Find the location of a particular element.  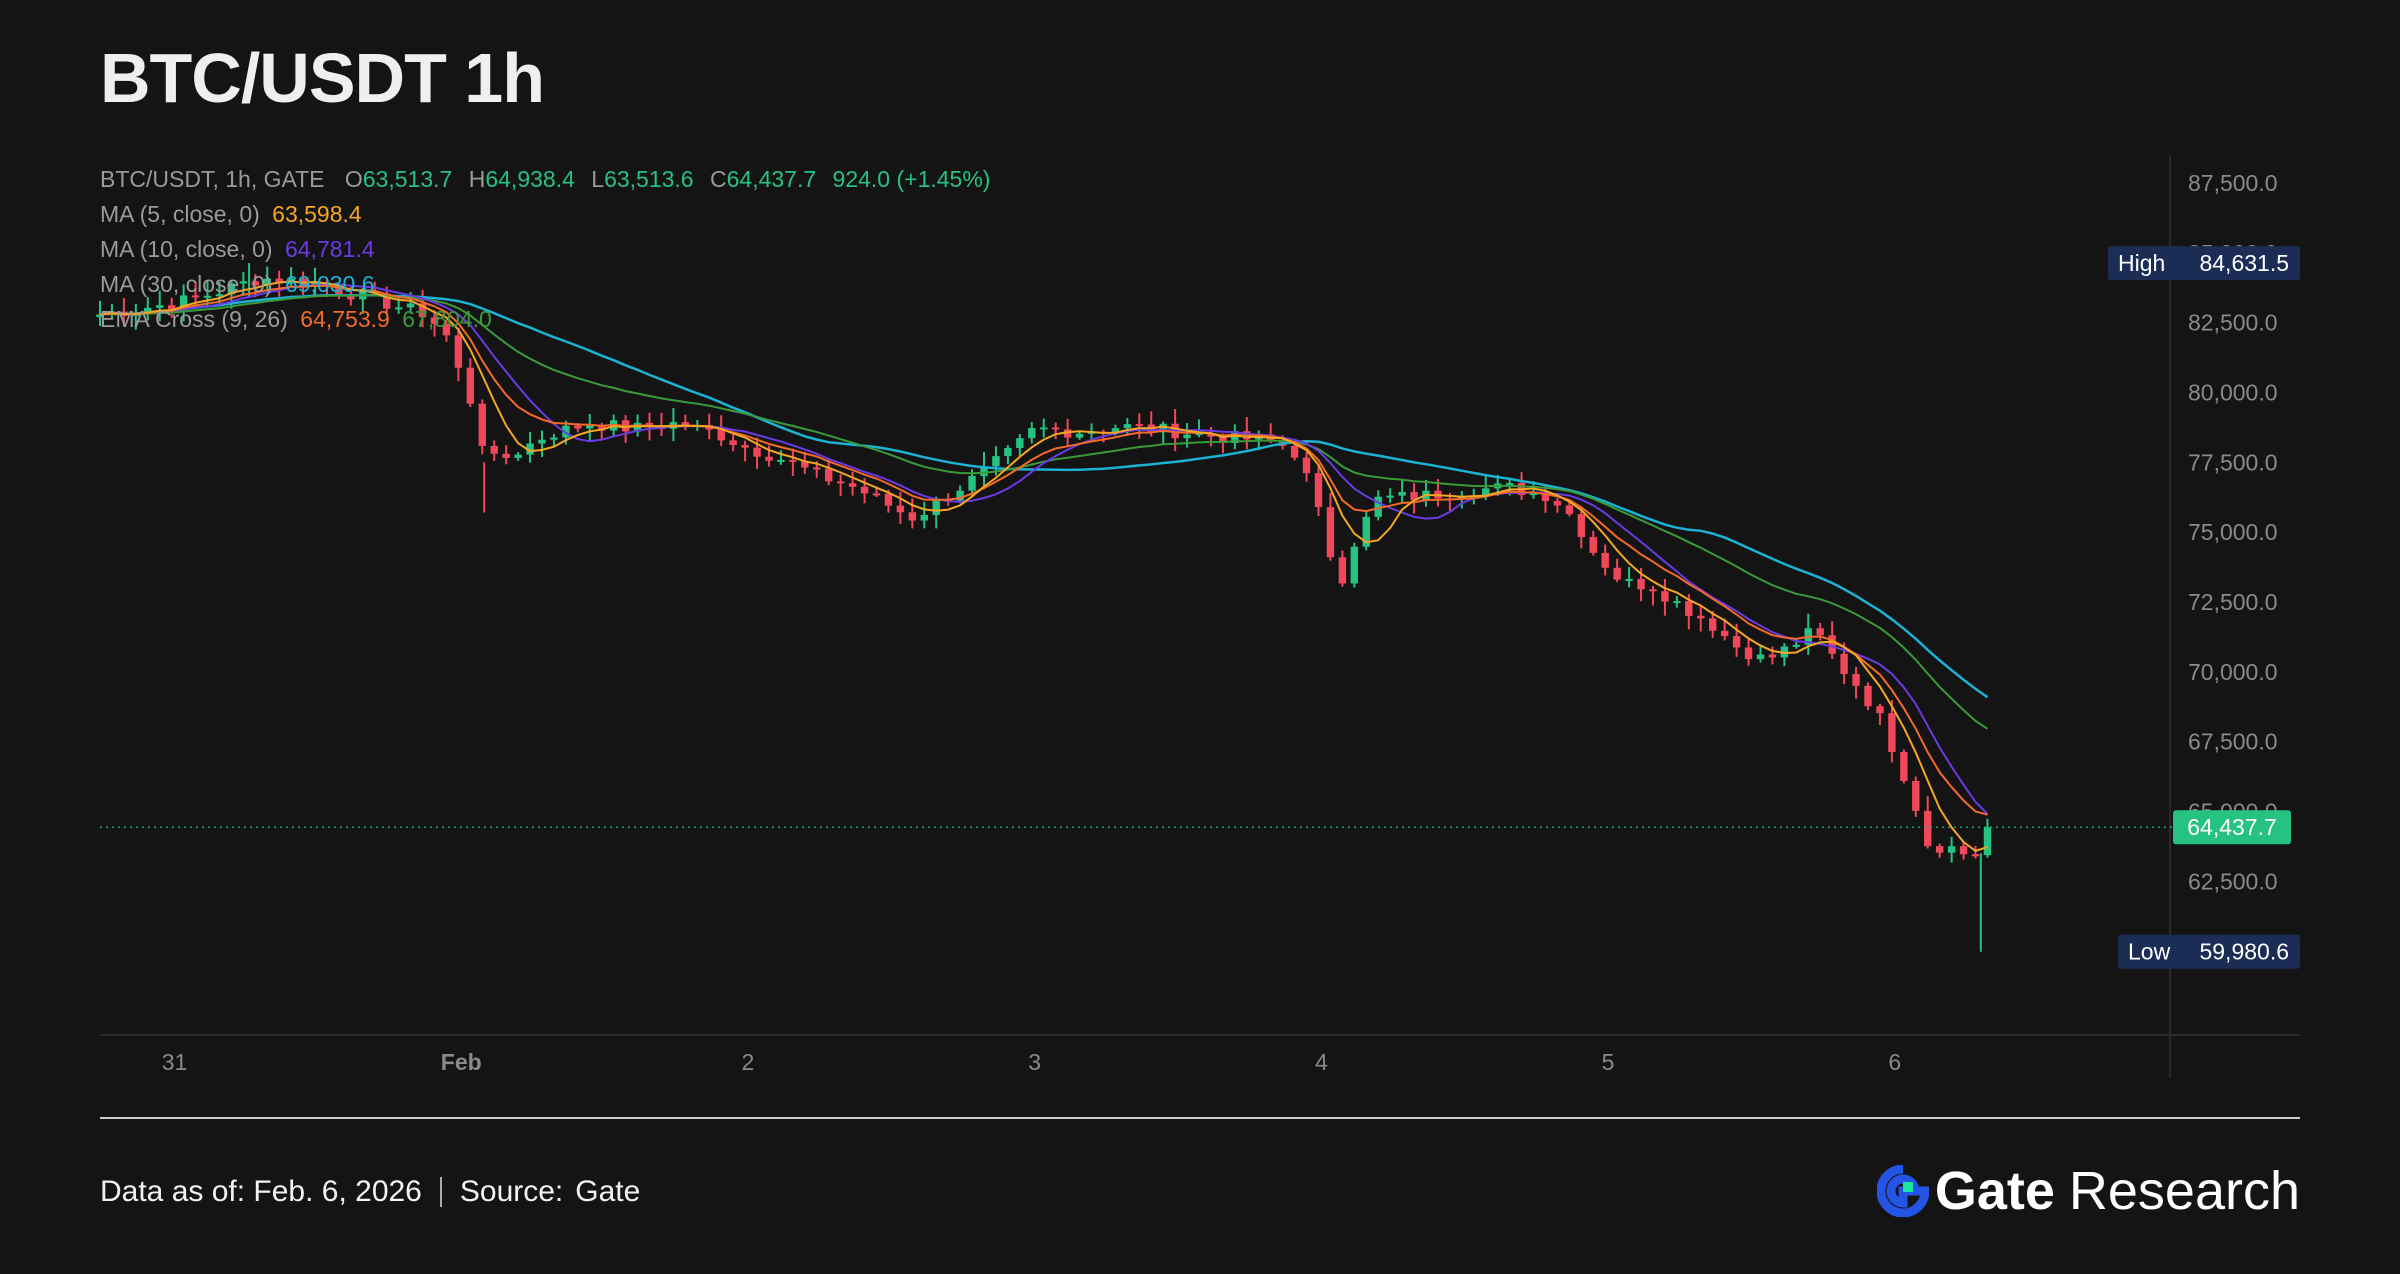

time-tick-label: 6 is located at coordinates (1894, 1062).